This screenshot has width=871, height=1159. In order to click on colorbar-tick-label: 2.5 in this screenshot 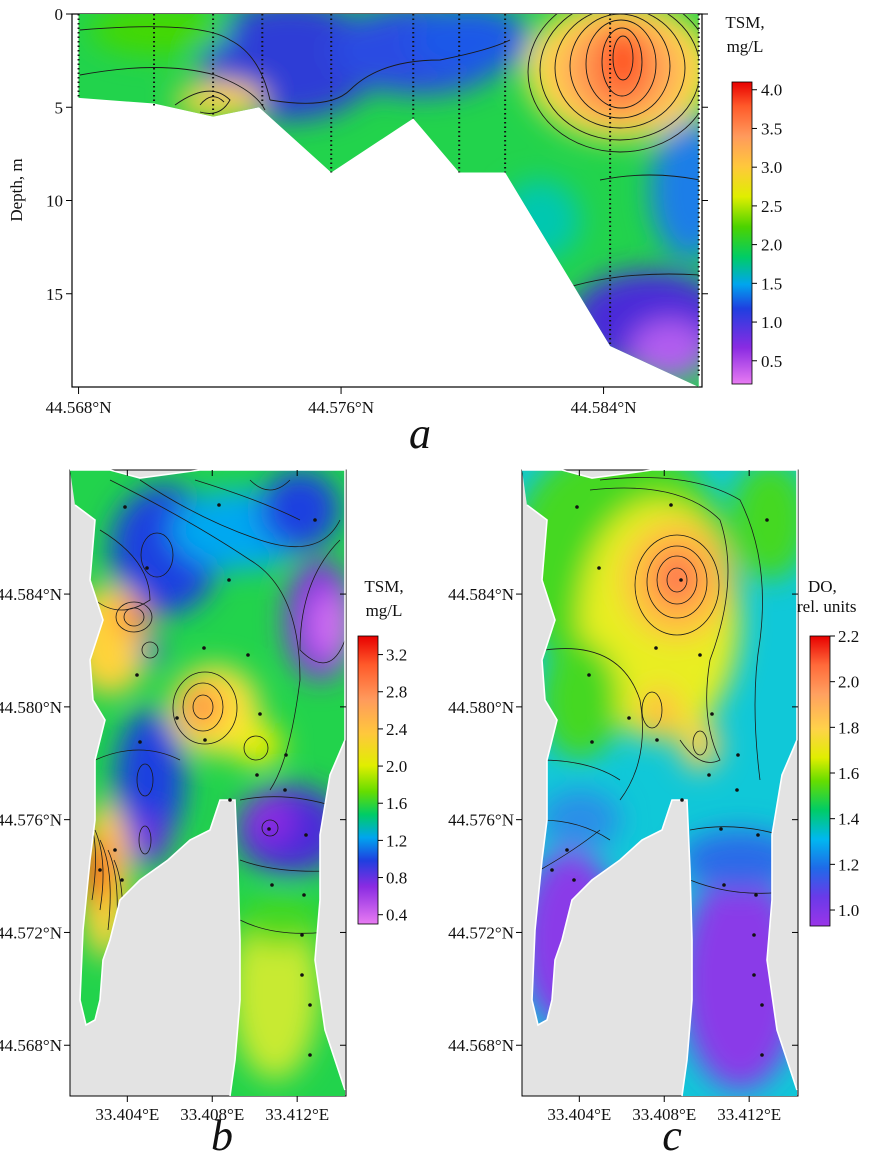, I will do `click(771, 206)`.